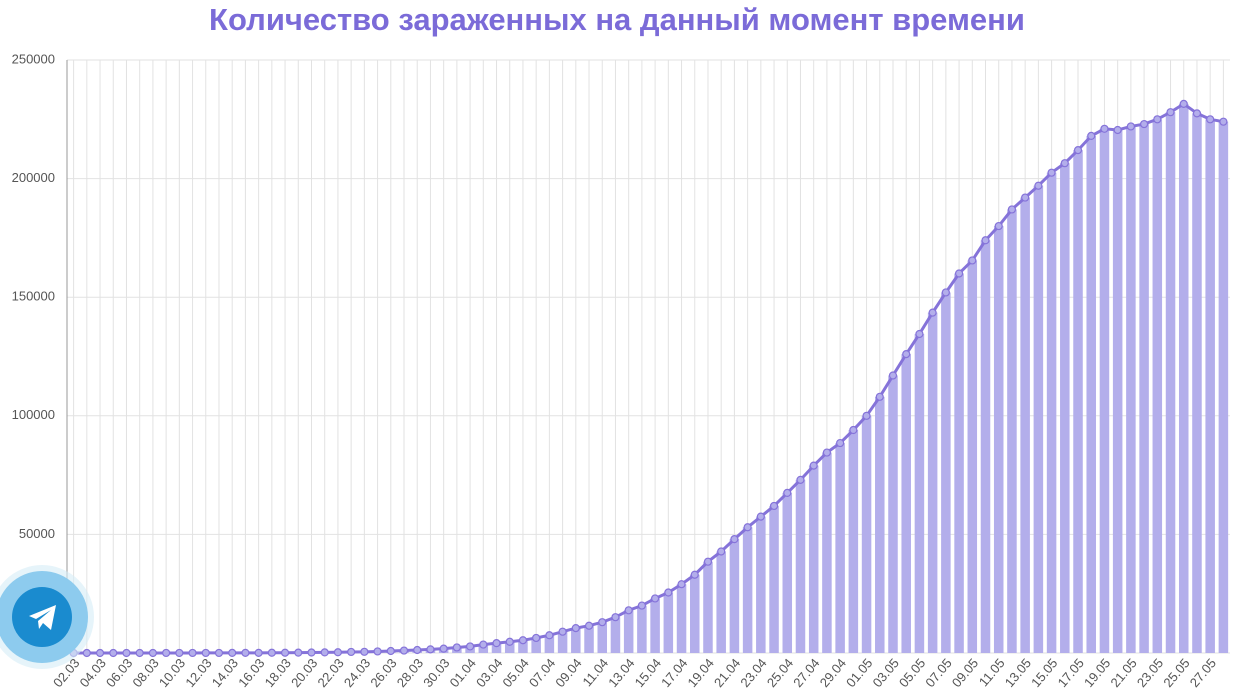 This screenshot has height=700, width=1234. I want to click on x-tick-label: 06.03, so click(119, 672).